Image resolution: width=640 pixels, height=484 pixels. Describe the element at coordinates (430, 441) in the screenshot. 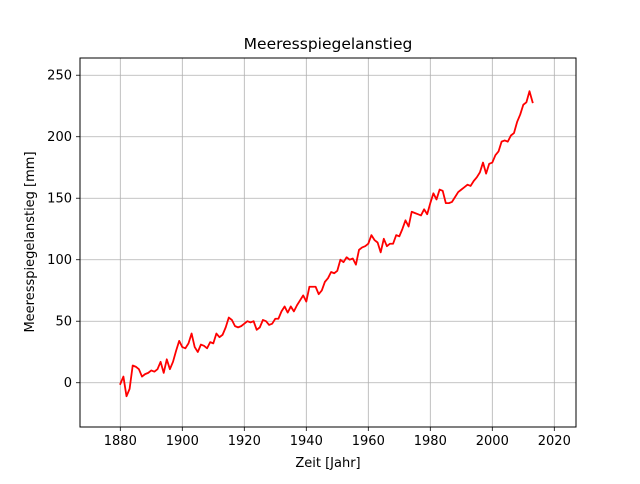

I see `x-tick-label: 1980` at that location.